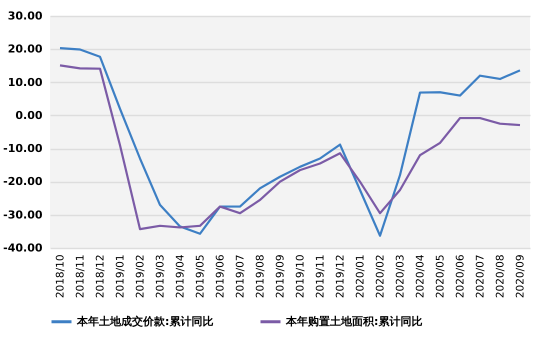  What do you see at coordinates (300, 276) in the screenshot?
I see `x-tick-label: 2019/10` at bounding box center [300, 276].